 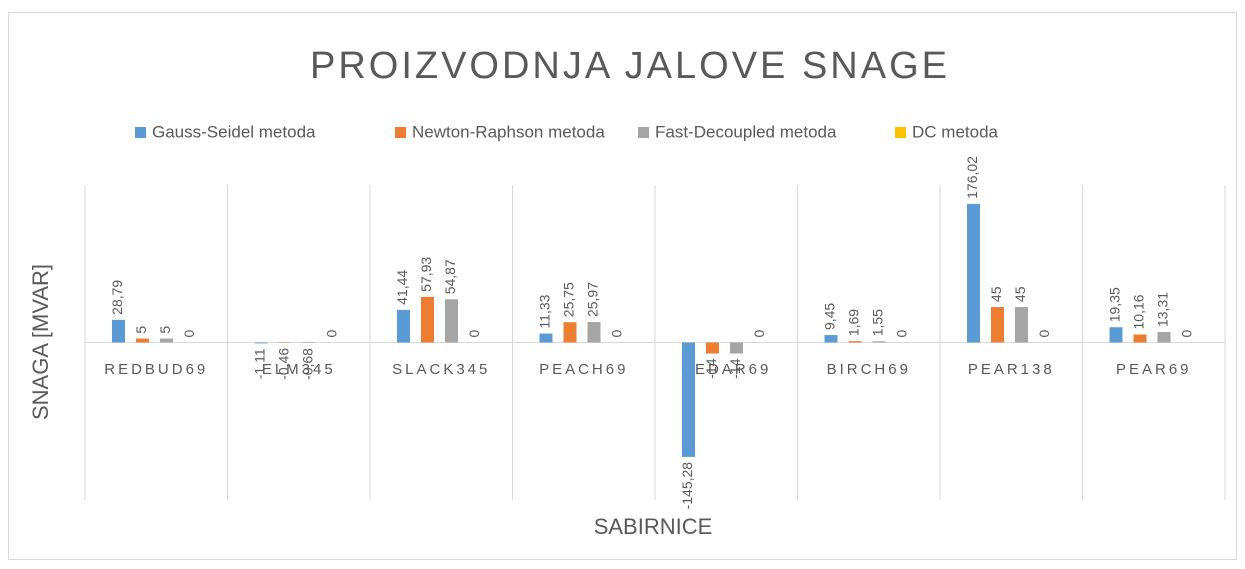 What do you see at coordinates (583, 369) in the screenshot?
I see `x-tick-label: PEACH69` at bounding box center [583, 369].